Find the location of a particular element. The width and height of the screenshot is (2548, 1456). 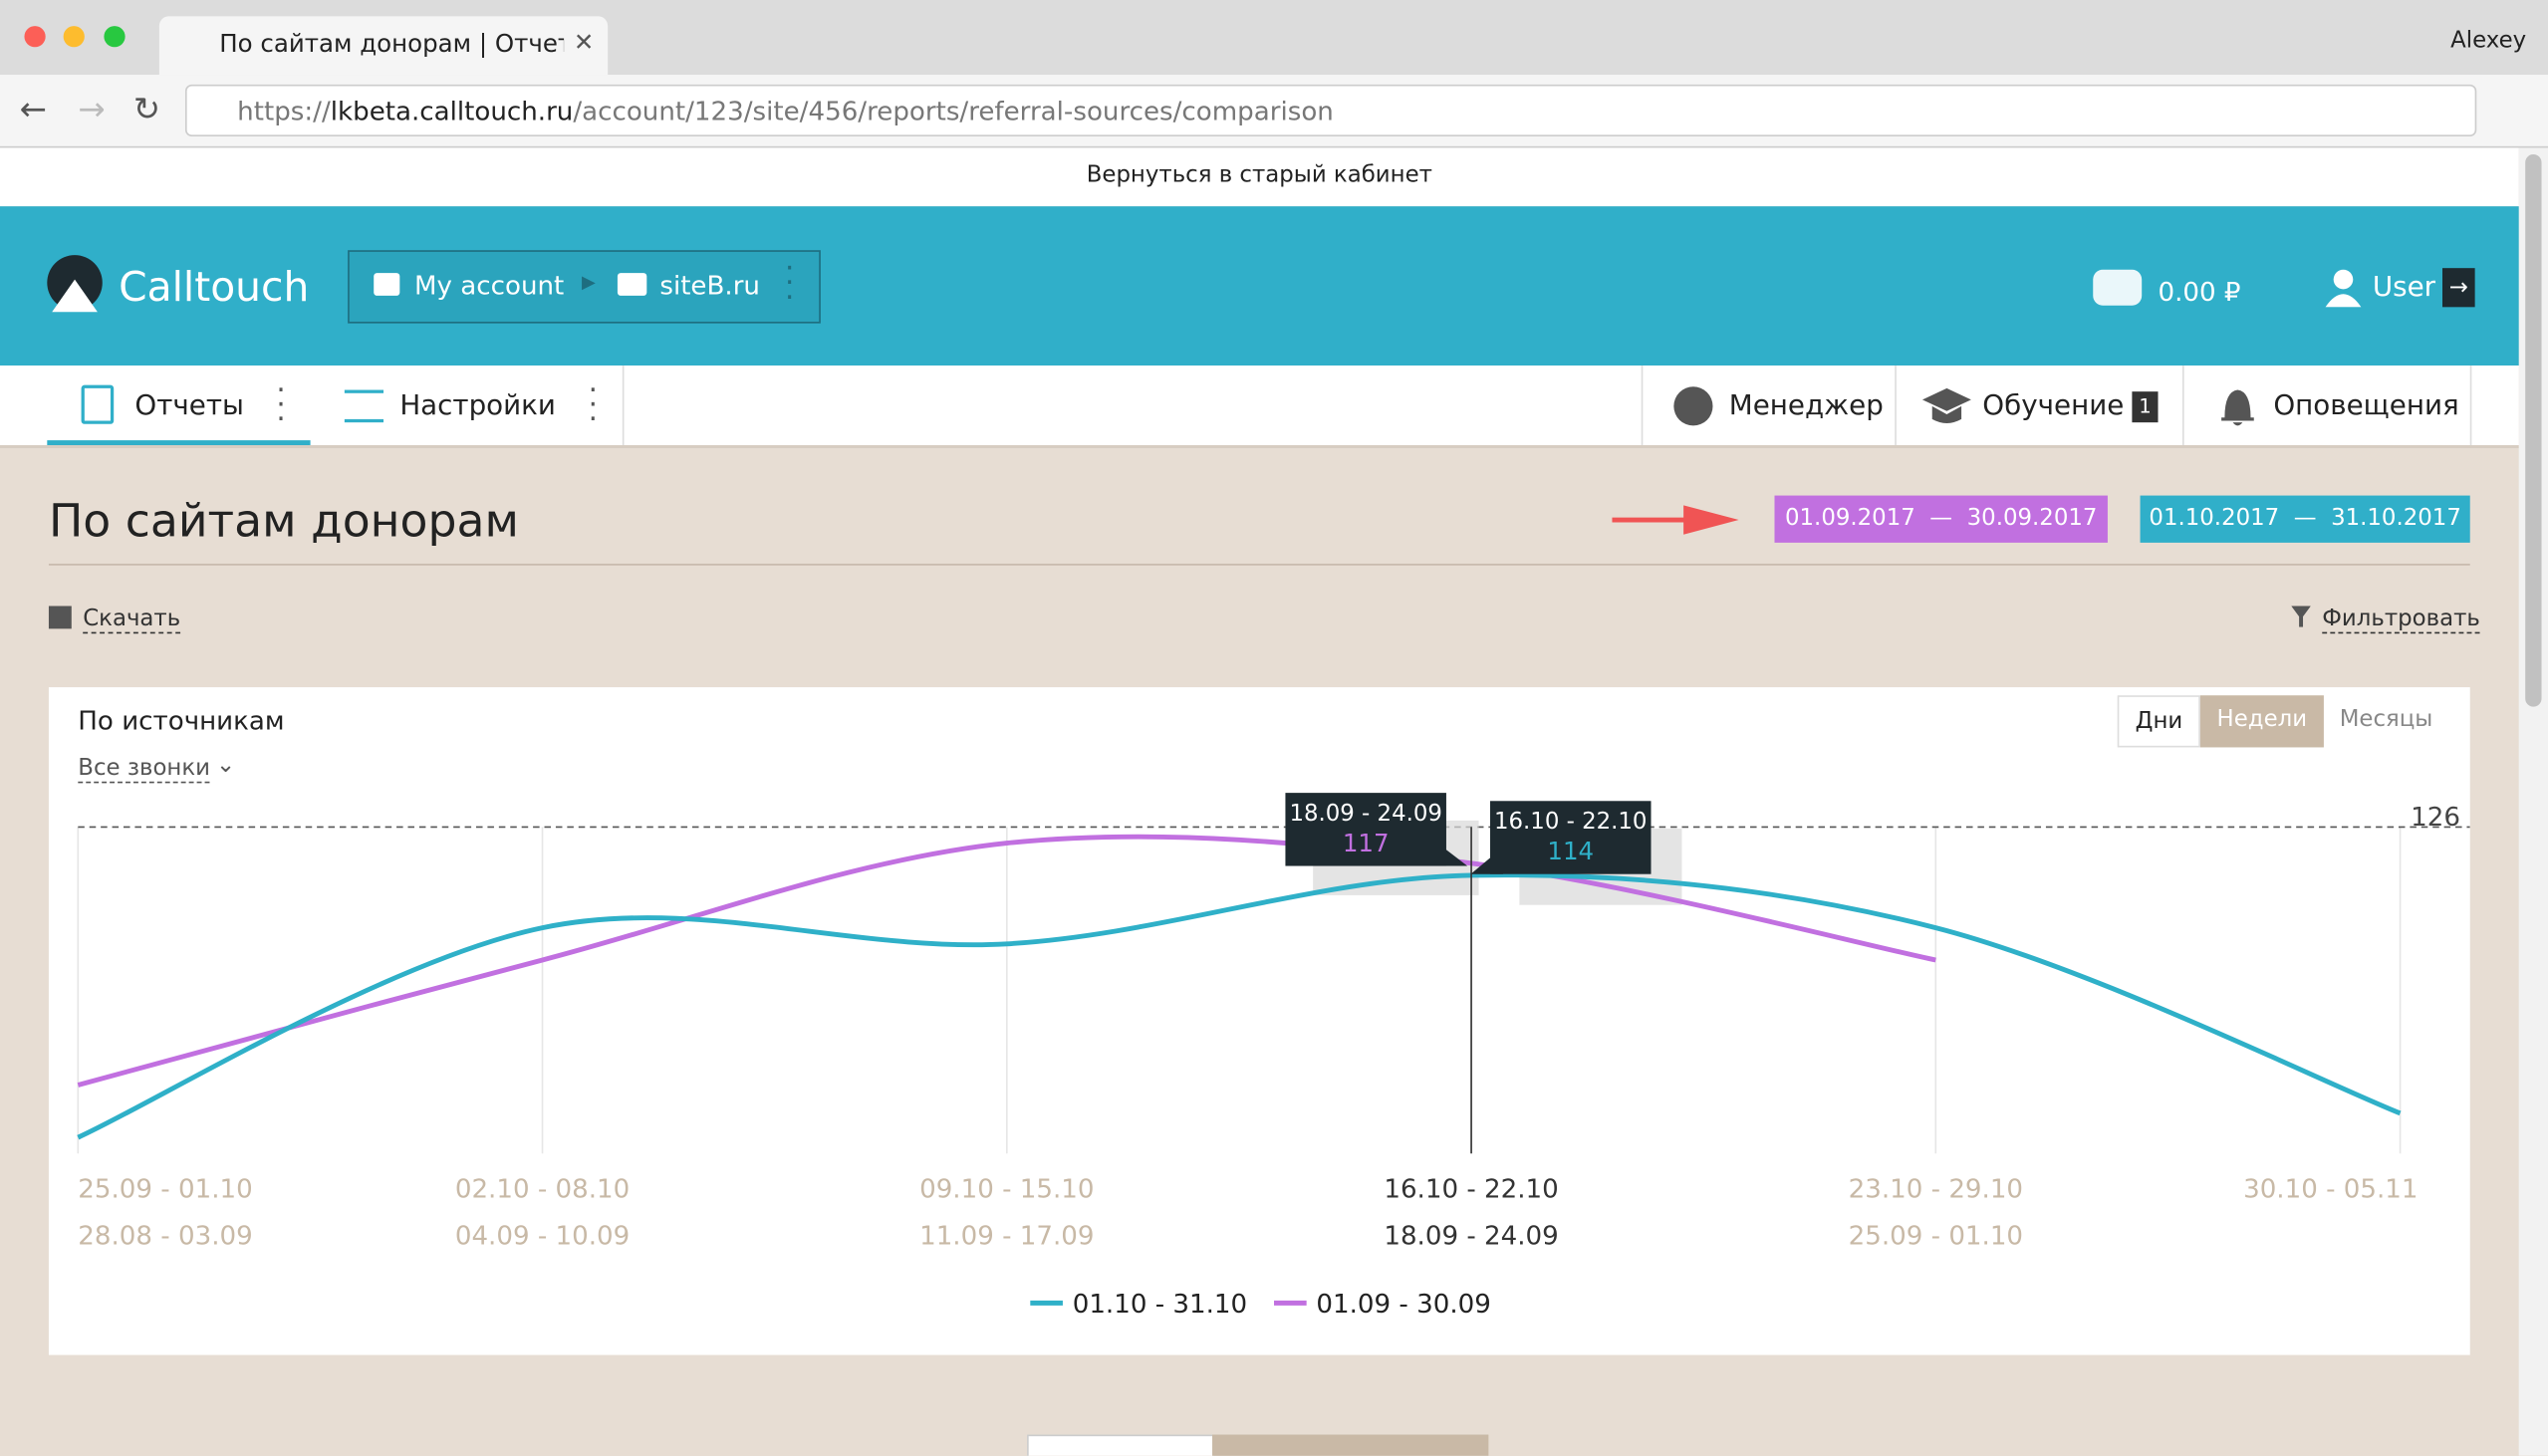

x-tick-label: 09.10 - 15.10 is located at coordinates (1007, 1189).